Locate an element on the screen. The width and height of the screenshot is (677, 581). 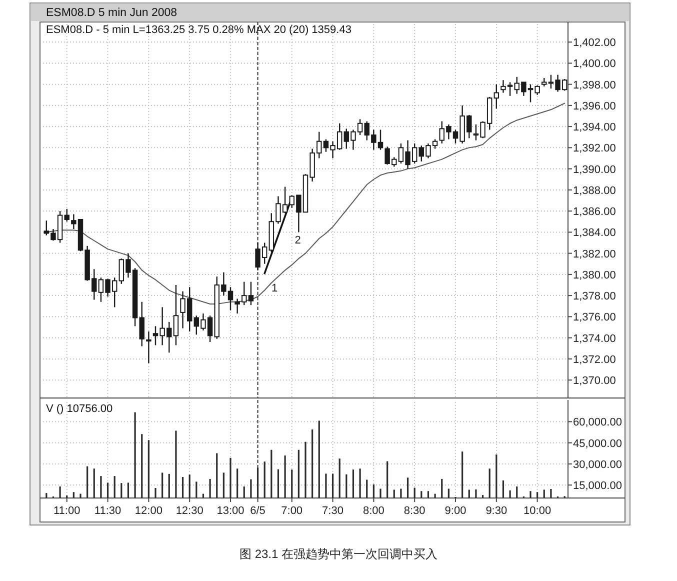
x-tick-label: 12:30 is located at coordinates (190, 511).